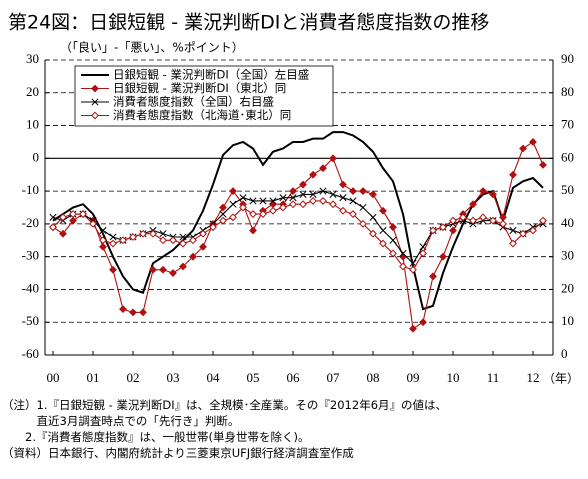 Image resolution: width=588 pixels, height=479 pixels. I want to click on legend-box, so click(204, 96).